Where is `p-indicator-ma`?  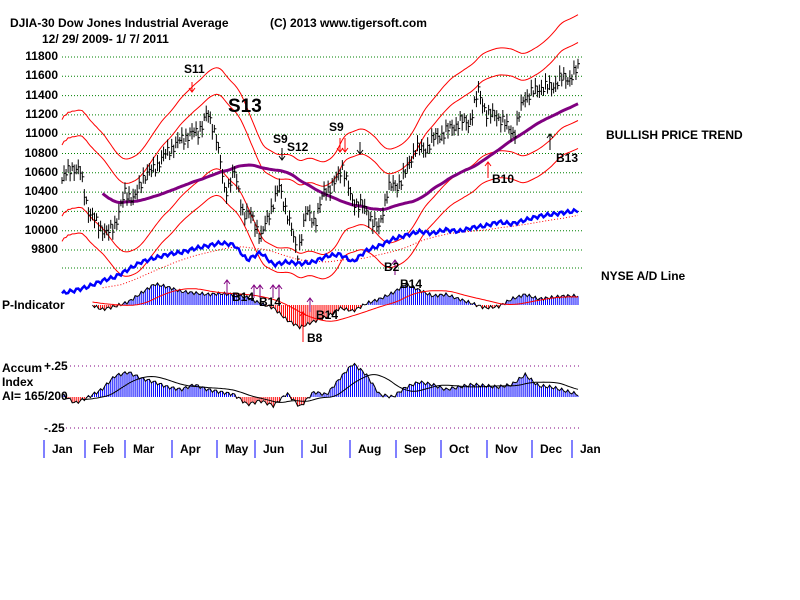 p-indicator-ma is located at coordinates (335, 305).